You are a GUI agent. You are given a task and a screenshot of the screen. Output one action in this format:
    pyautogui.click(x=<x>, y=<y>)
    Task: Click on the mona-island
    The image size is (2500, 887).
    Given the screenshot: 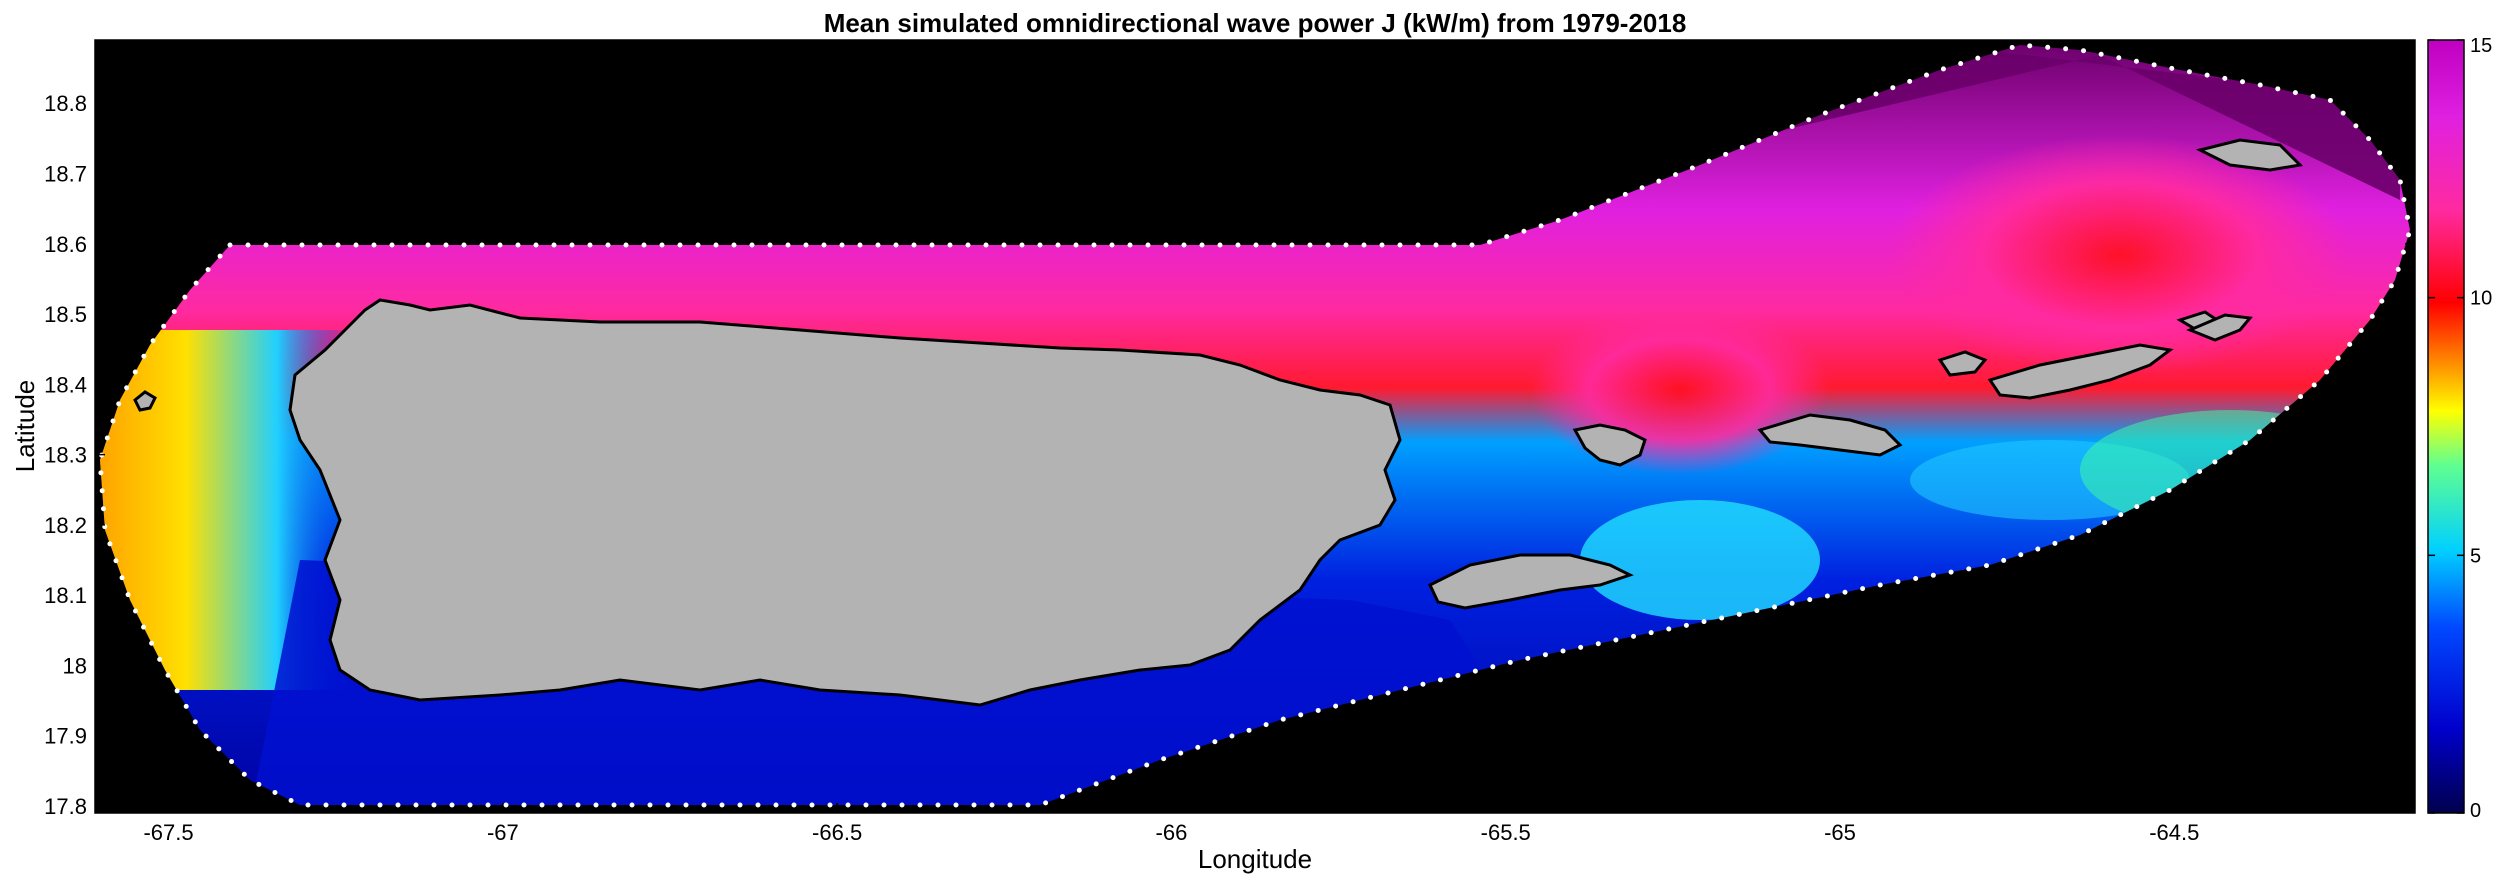 What is the action you would take?
    pyautogui.click(x=145, y=401)
    